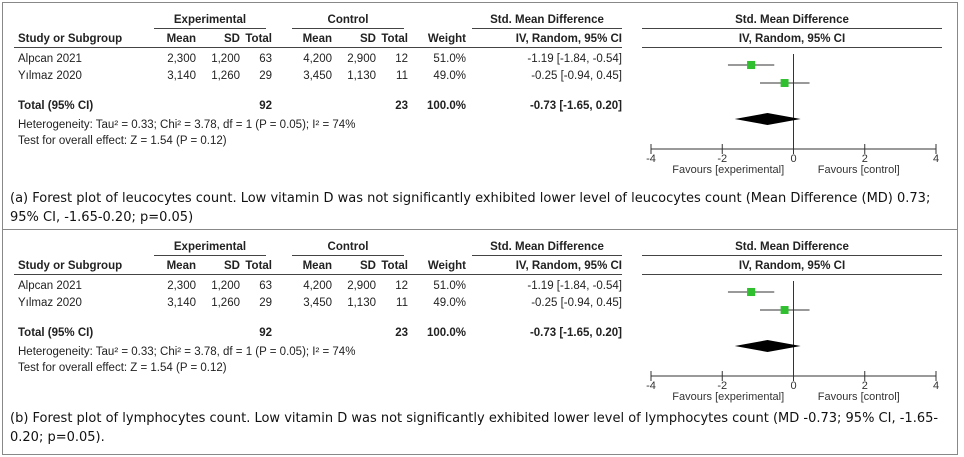 This screenshot has width=964, height=457. Describe the element at coordinates (368, 39) in the screenshot. I see `column-header-ctl-sd: SD` at that location.